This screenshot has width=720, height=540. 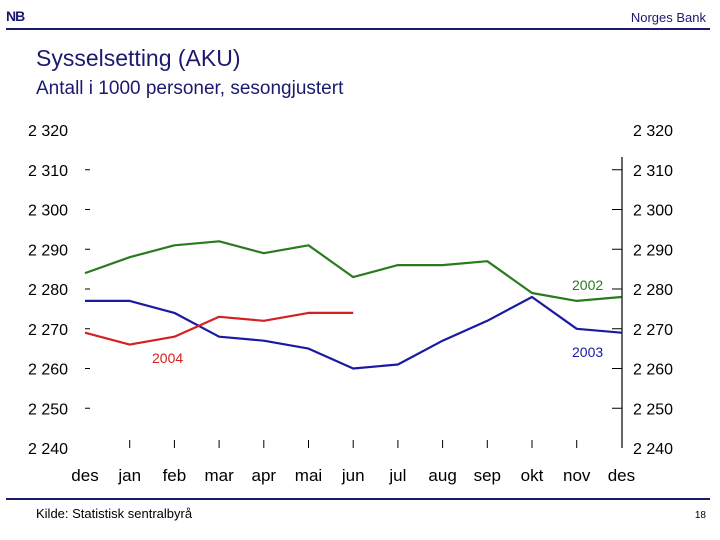 What do you see at coordinates (577, 475) in the screenshot?
I see `x-tick-label: nov` at bounding box center [577, 475].